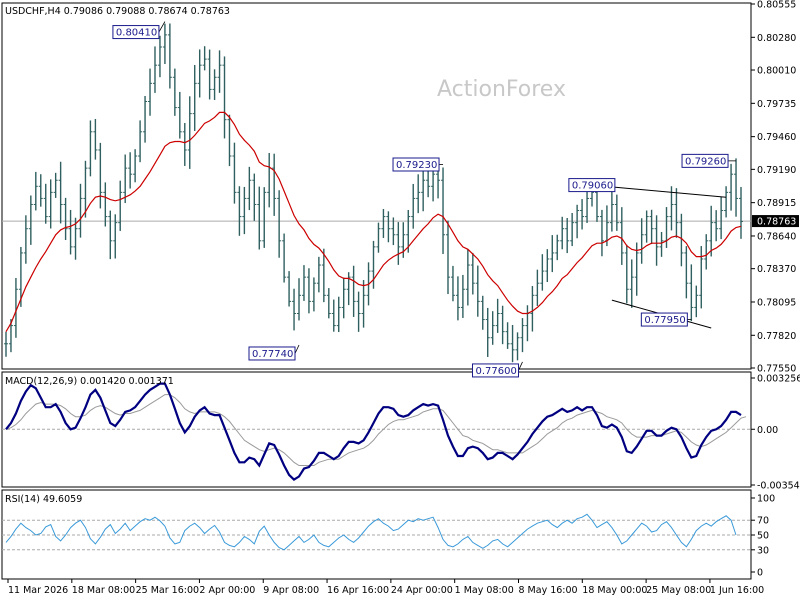 Image resolution: width=800 pixels, height=600 pixels. What do you see at coordinates (776, 137) in the screenshot?
I see `price-y-tick-label: 0.79460` at bounding box center [776, 137].